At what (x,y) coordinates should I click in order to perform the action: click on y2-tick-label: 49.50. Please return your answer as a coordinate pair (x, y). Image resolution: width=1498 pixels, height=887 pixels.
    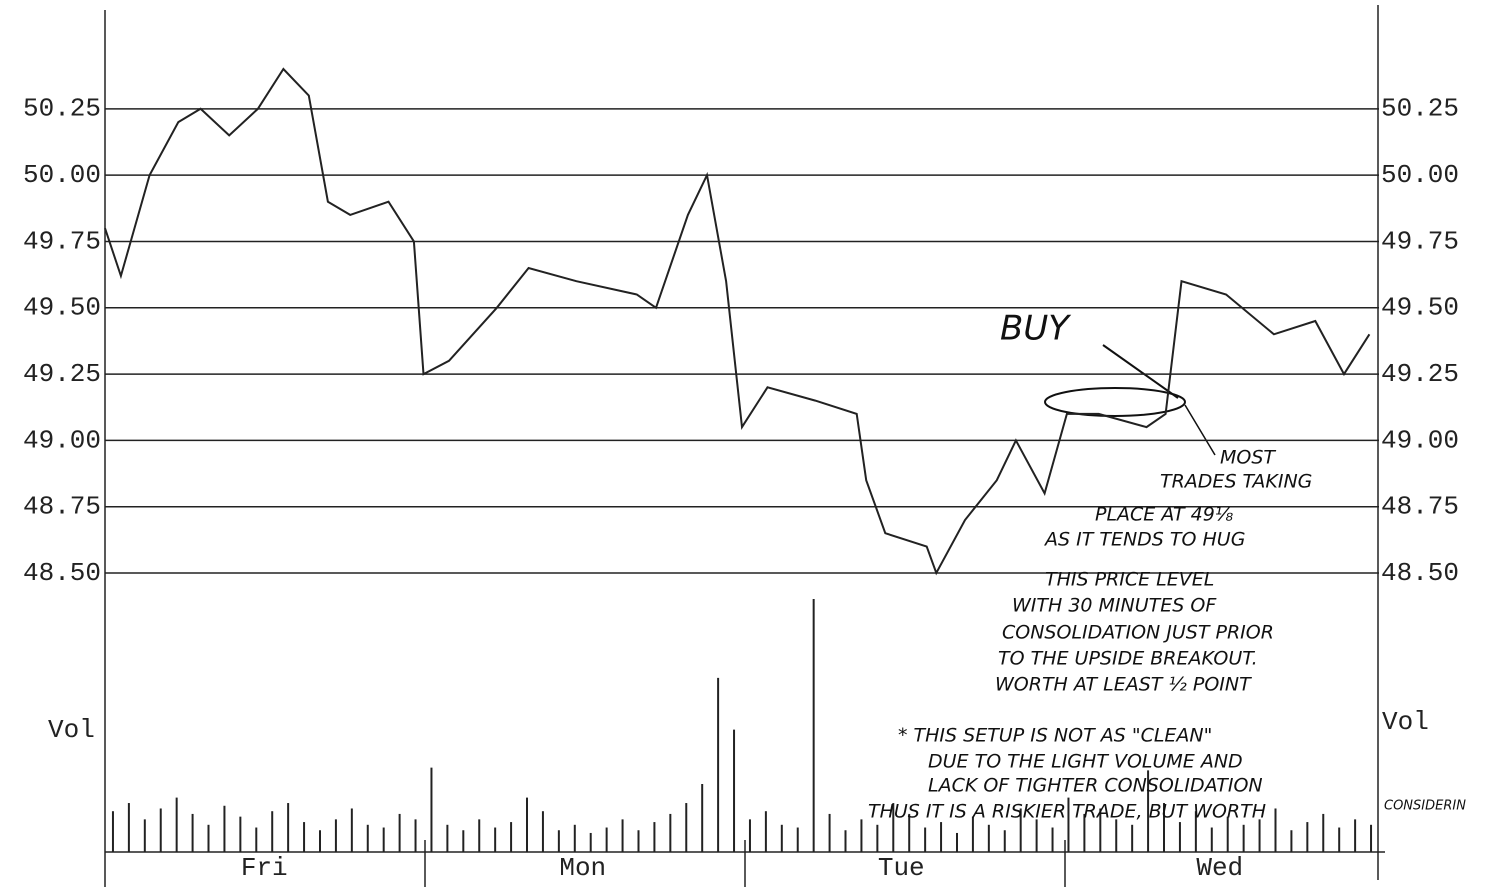
    Looking at the image, I should click on (1420, 308).